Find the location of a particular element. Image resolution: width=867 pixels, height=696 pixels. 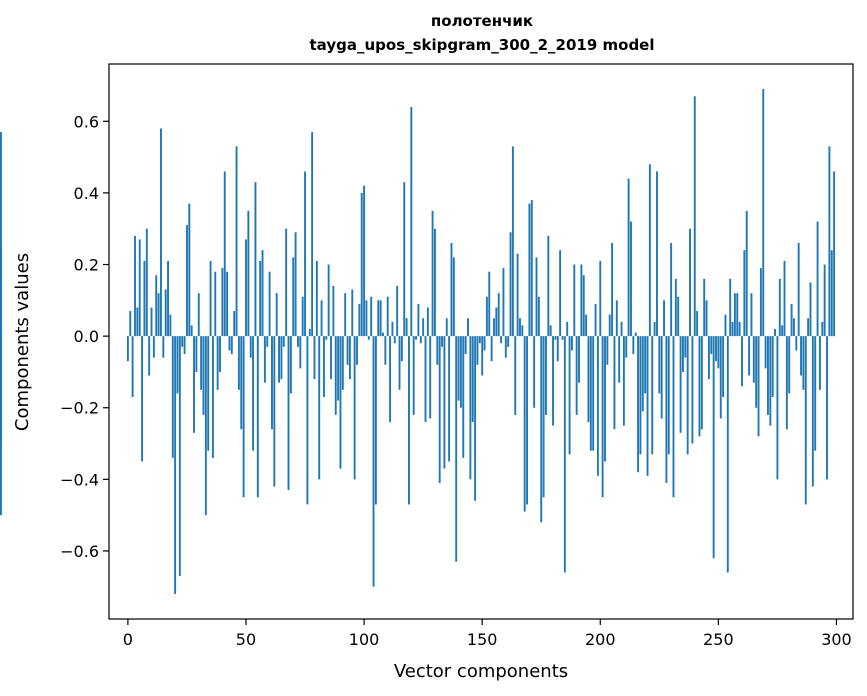

y-tick-label: 0.0 is located at coordinates (86, 336).